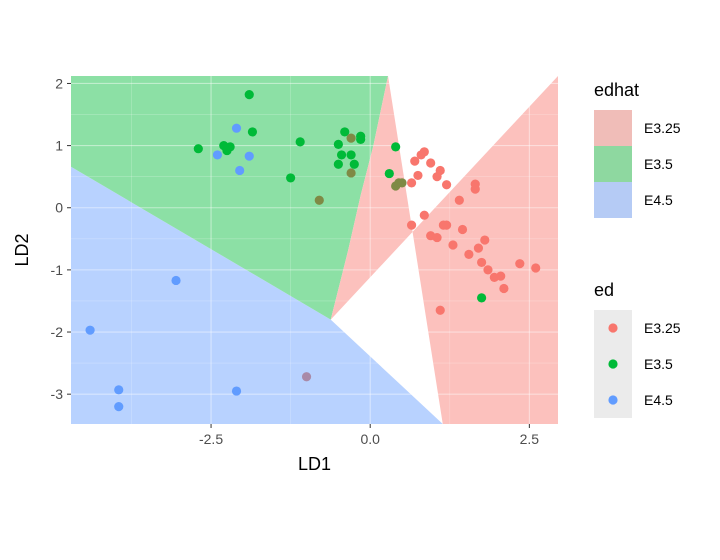  What do you see at coordinates (637, 249) in the screenshot?
I see `legends: edhat E3.25 E3.5 E4.5 ed E3.25 E3.5 E4.5` at bounding box center [637, 249].